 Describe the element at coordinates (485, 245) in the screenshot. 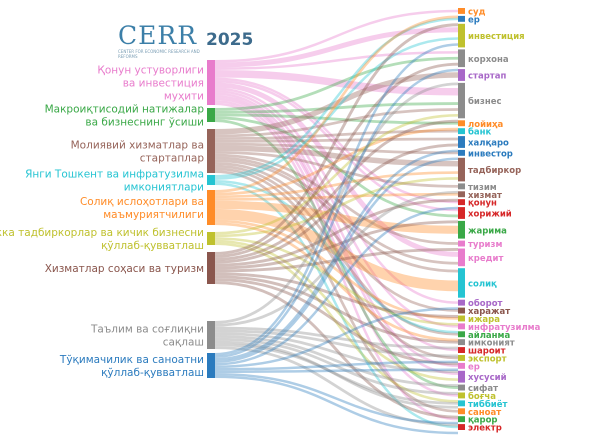

I see `target-label: туризм` at that location.